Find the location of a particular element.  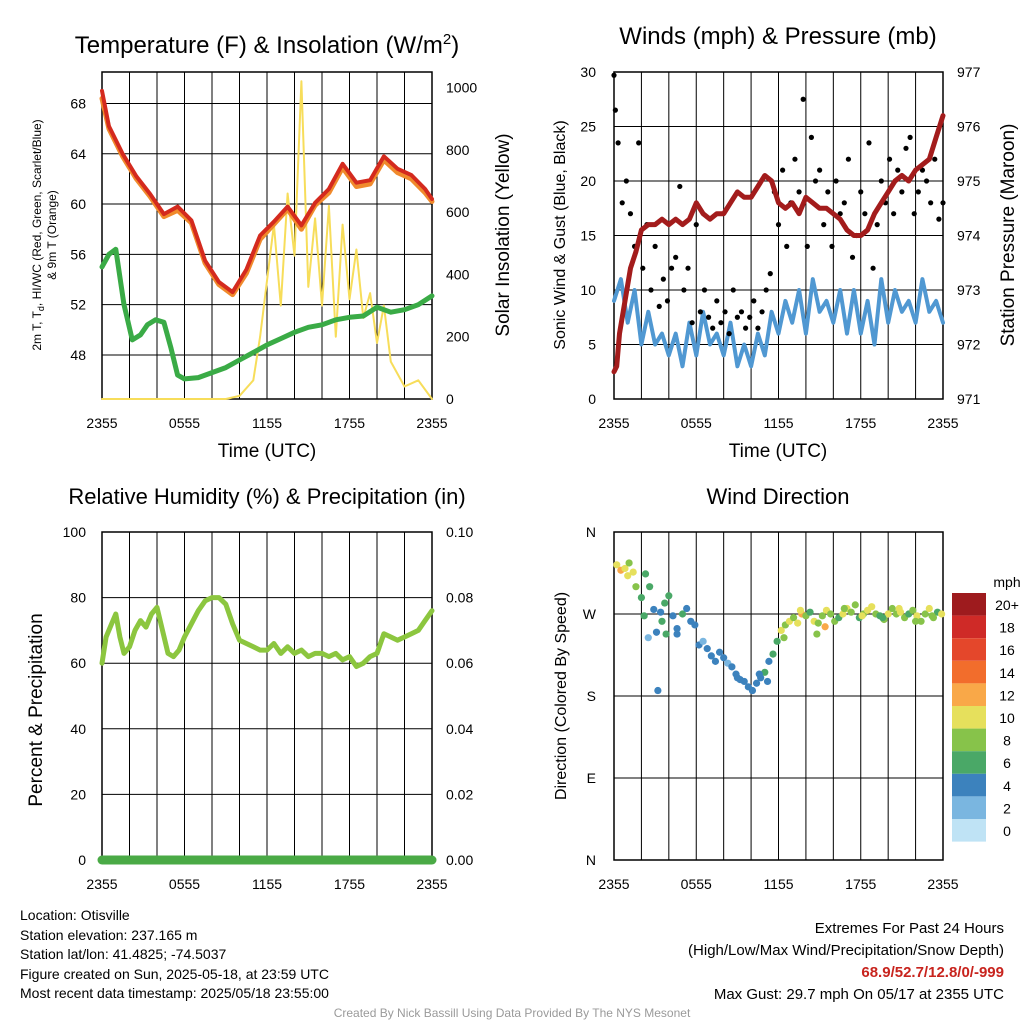

y-tick-label-right: 200 is located at coordinates (458, 337).